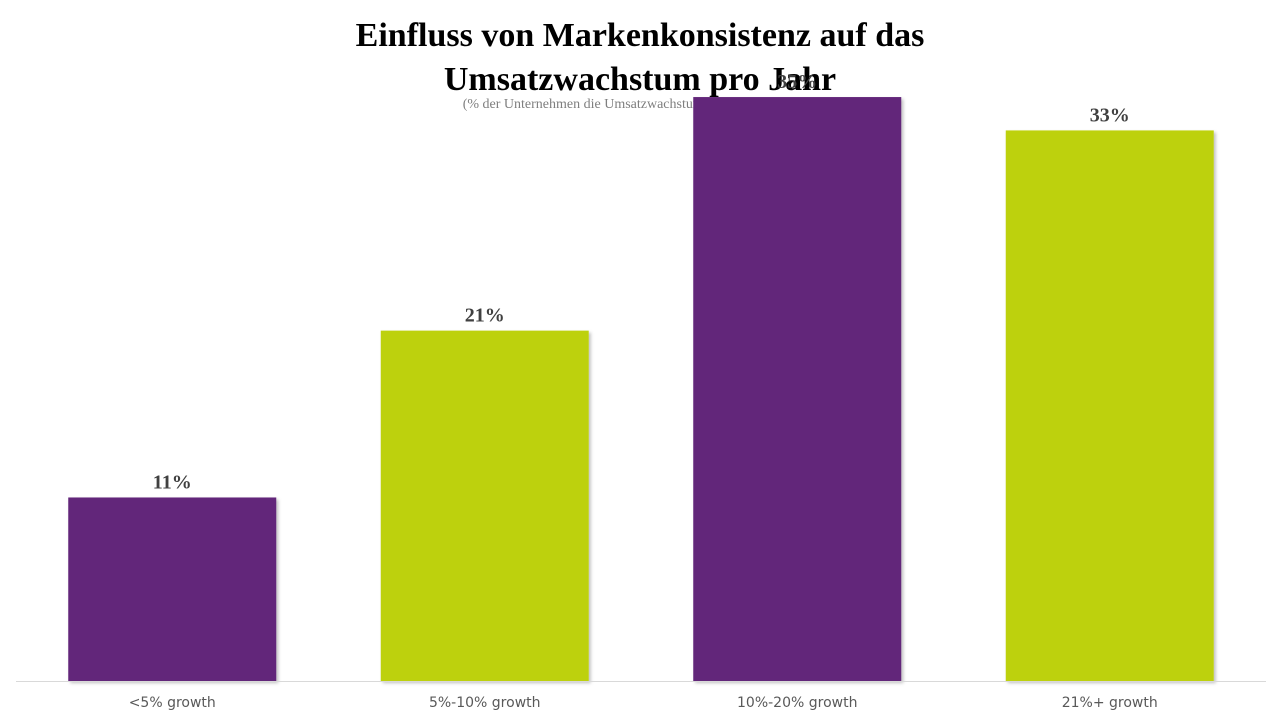 This screenshot has width=1280, height=720. What do you see at coordinates (640, 79) in the screenshot?
I see `chart-title-line-2: Umsatzwachstum pro Jahr` at bounding box center [640, 79].